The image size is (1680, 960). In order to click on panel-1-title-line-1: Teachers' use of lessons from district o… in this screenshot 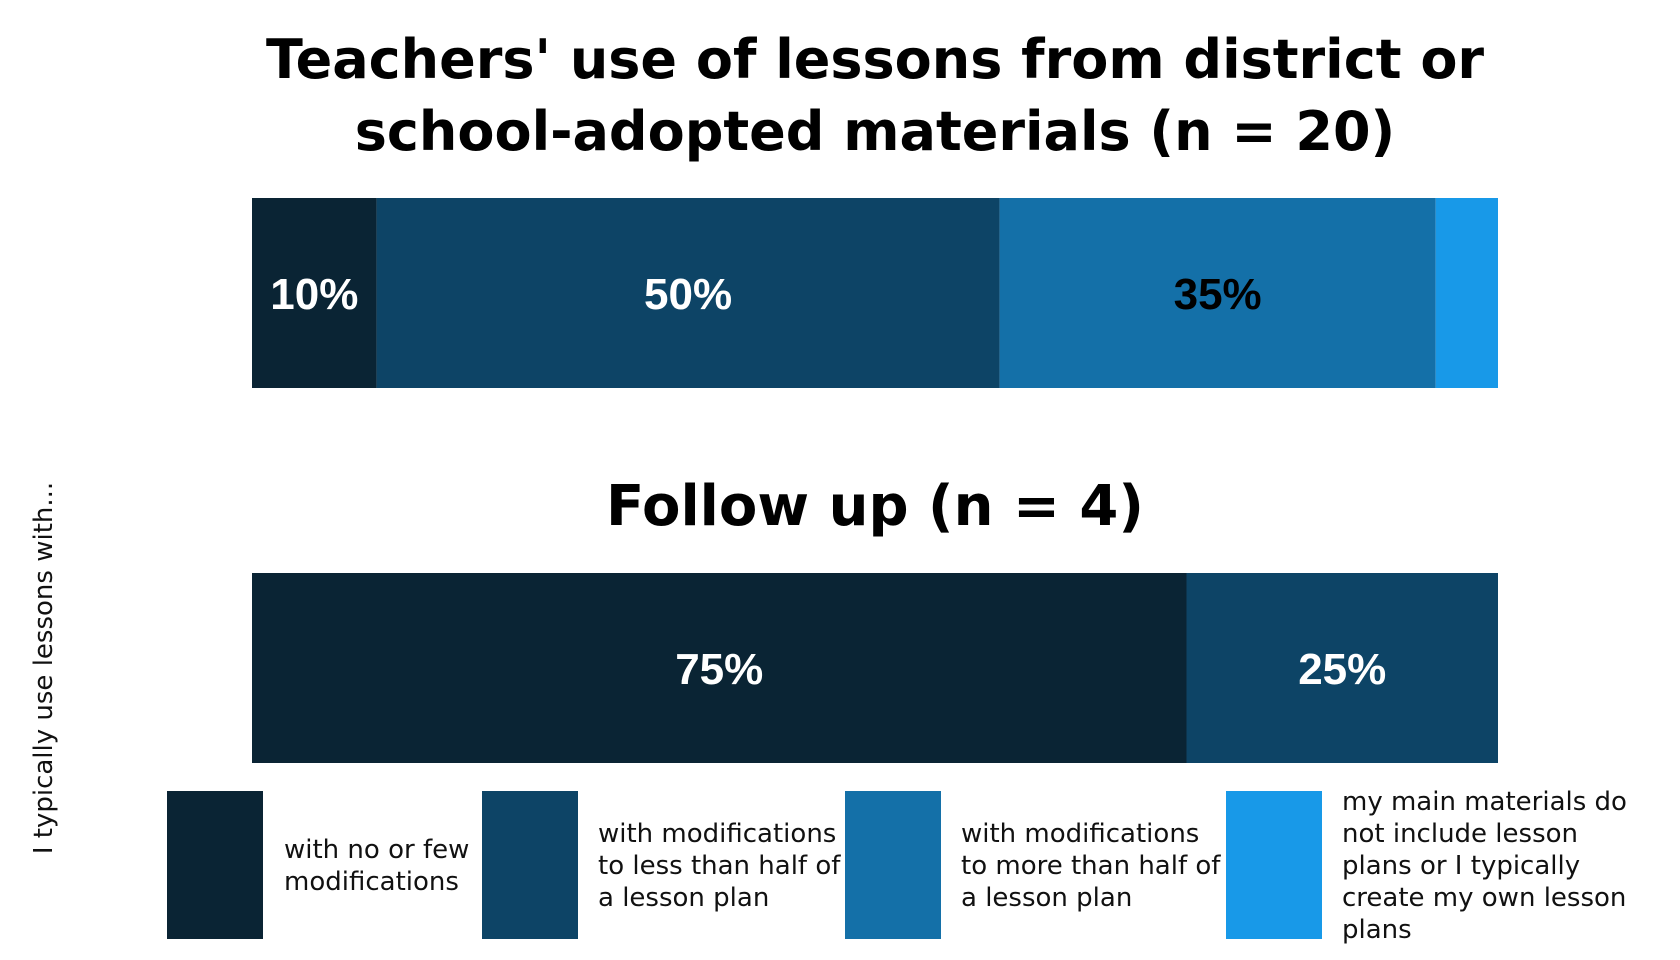, I will do `click(875, 59)`.